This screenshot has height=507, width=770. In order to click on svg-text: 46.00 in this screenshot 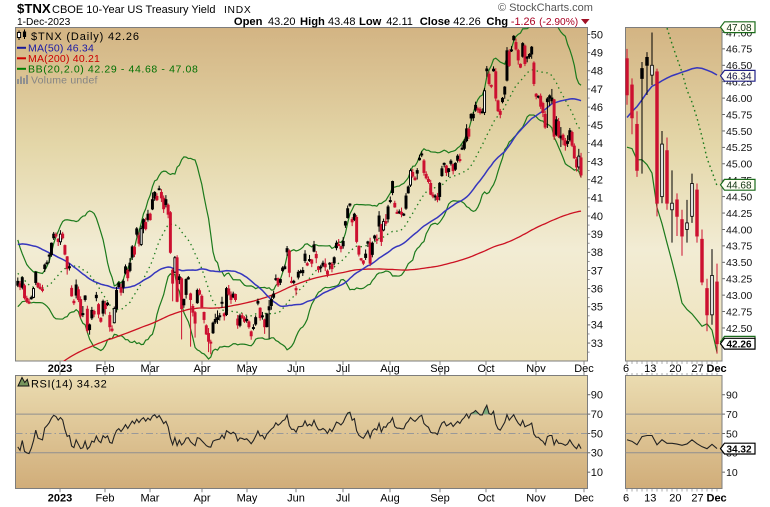, I will do `click(739, 99)`.